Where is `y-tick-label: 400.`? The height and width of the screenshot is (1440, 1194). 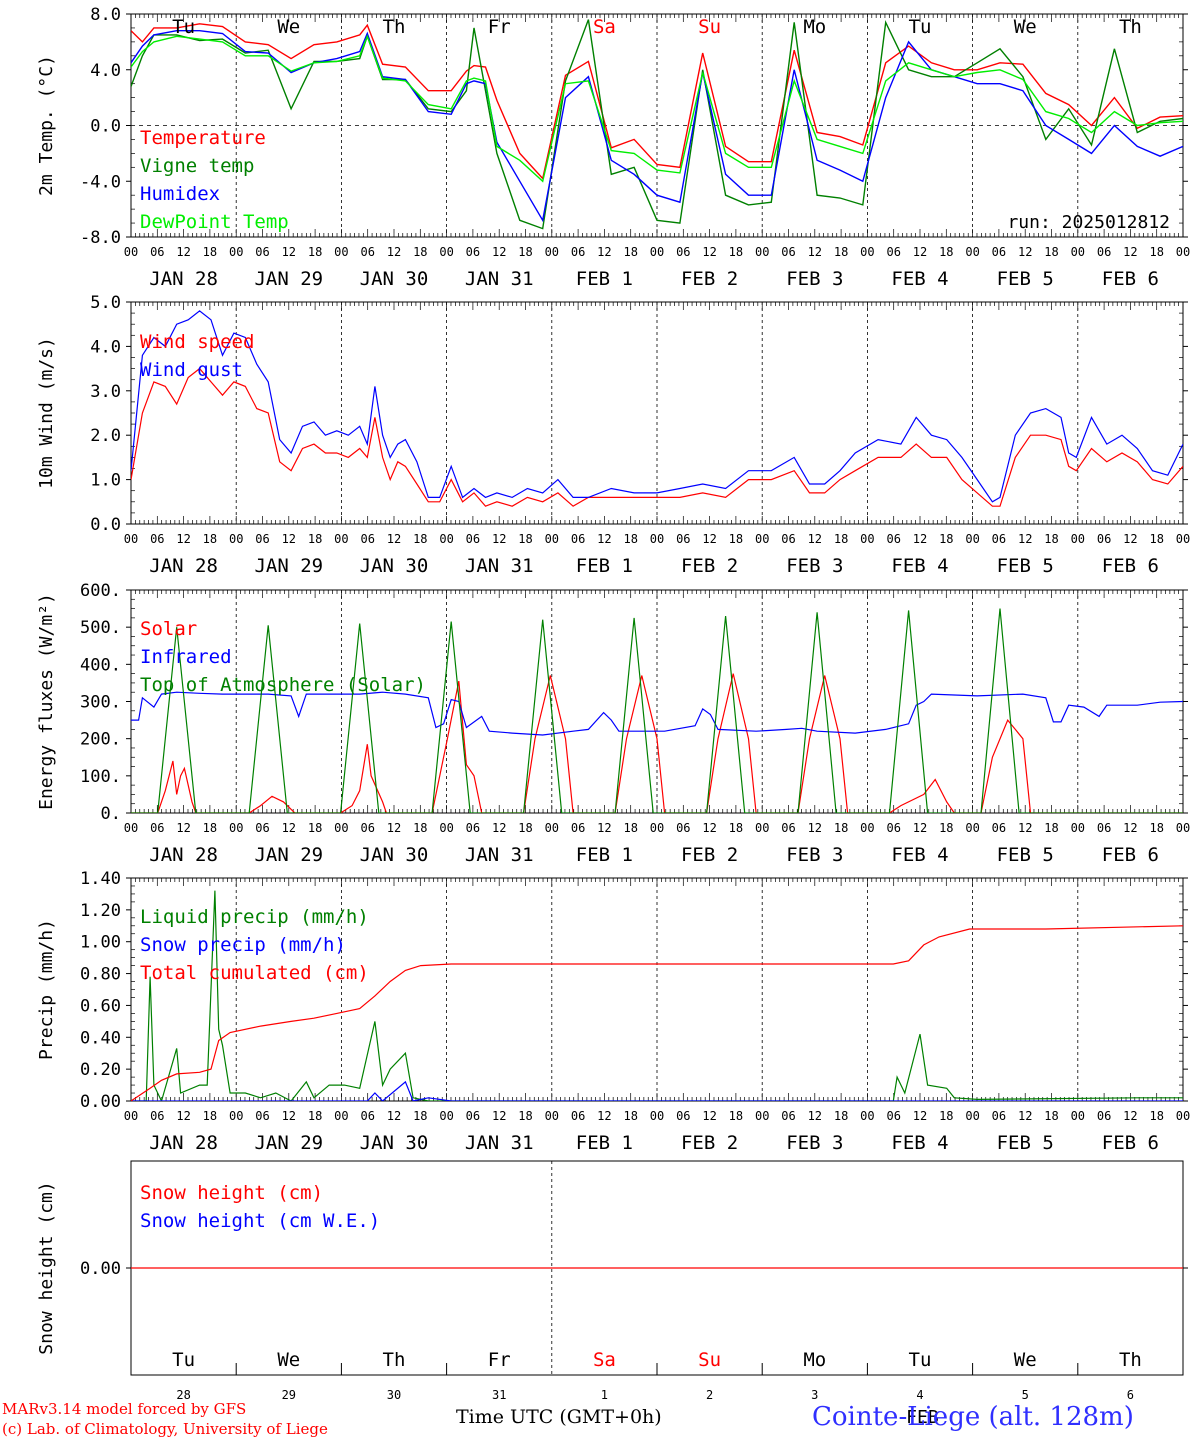
y-tick-label: 400. is located at coordinates (100, 665).